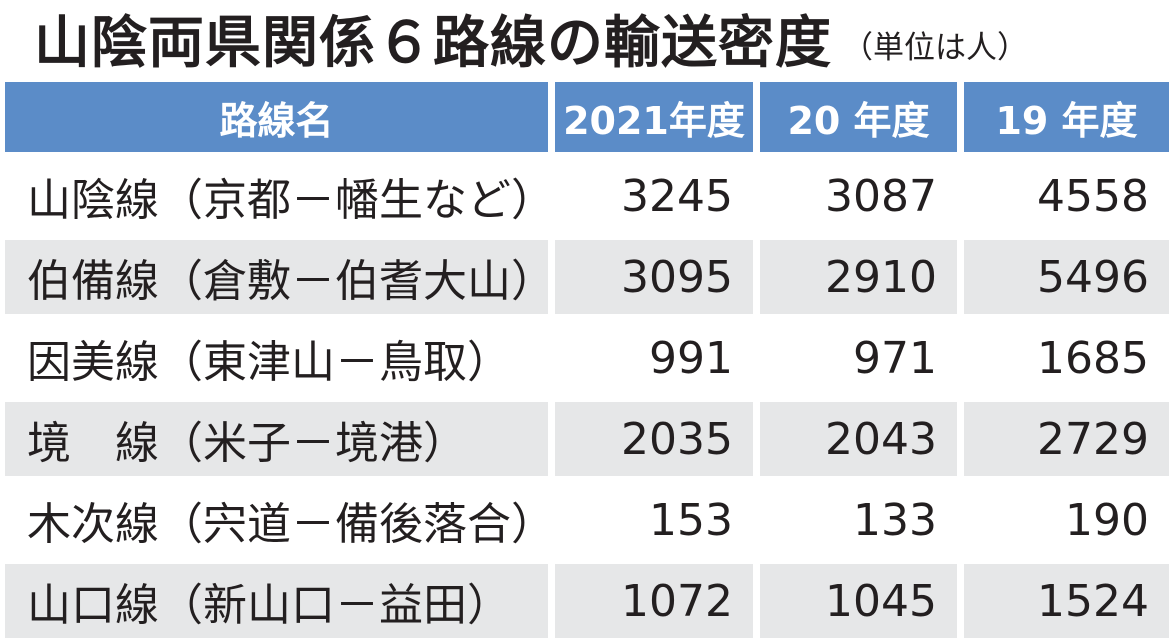 This screenshot has height=638, width=1169. What do you see at coordinates (935, 48) in the screenshot?
I see `unit-note: （単位は人）` at bounding box center [935, 48].